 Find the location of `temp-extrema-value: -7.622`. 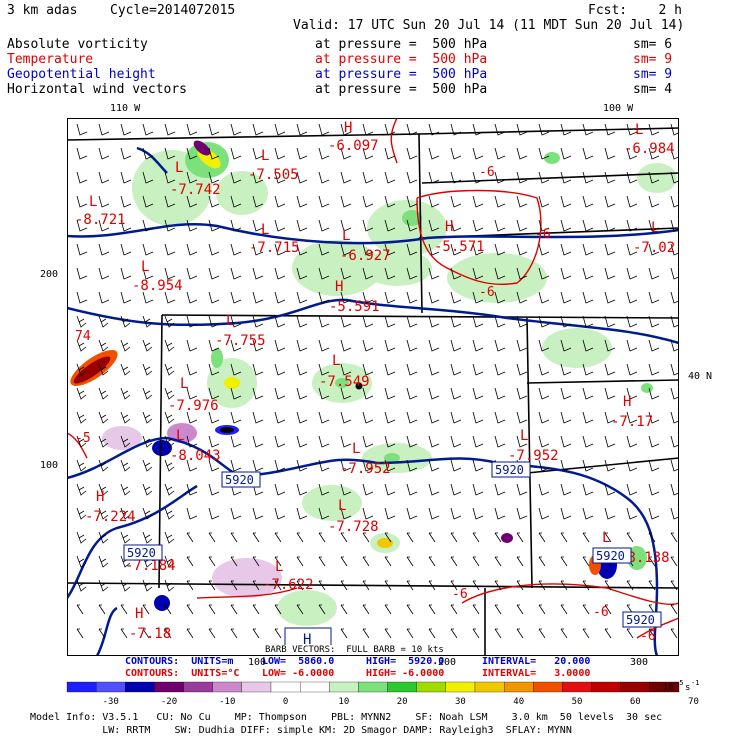

temp-extrema-value: -7.622 is located at coordinates (288, 585).